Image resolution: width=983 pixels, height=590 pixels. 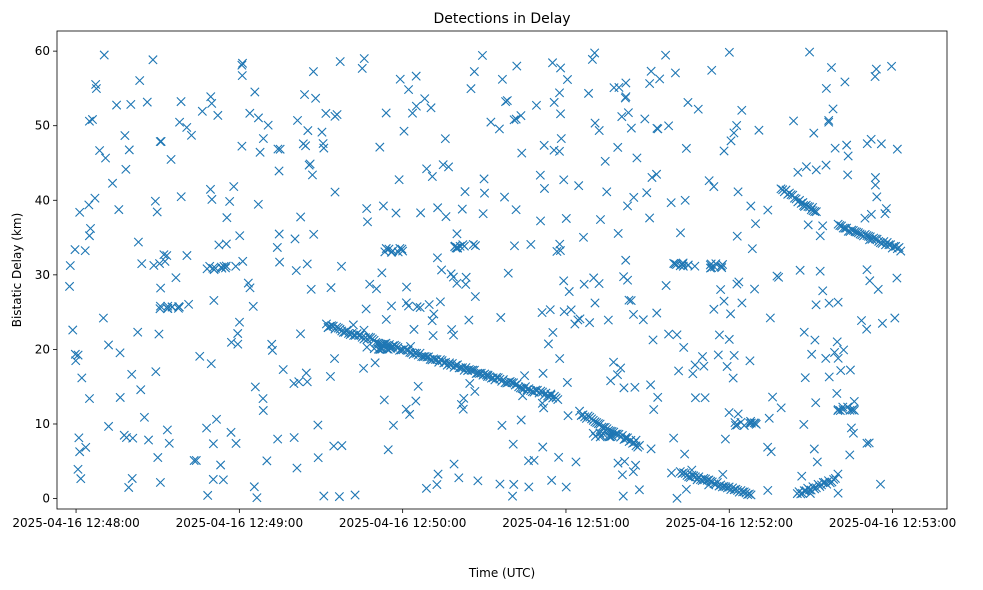 What do you see at coordinates (402, 523) in the screenshot?
I see `x-tick-label: 2025-04-16 12:50:00` at bounding box center [402, 523].